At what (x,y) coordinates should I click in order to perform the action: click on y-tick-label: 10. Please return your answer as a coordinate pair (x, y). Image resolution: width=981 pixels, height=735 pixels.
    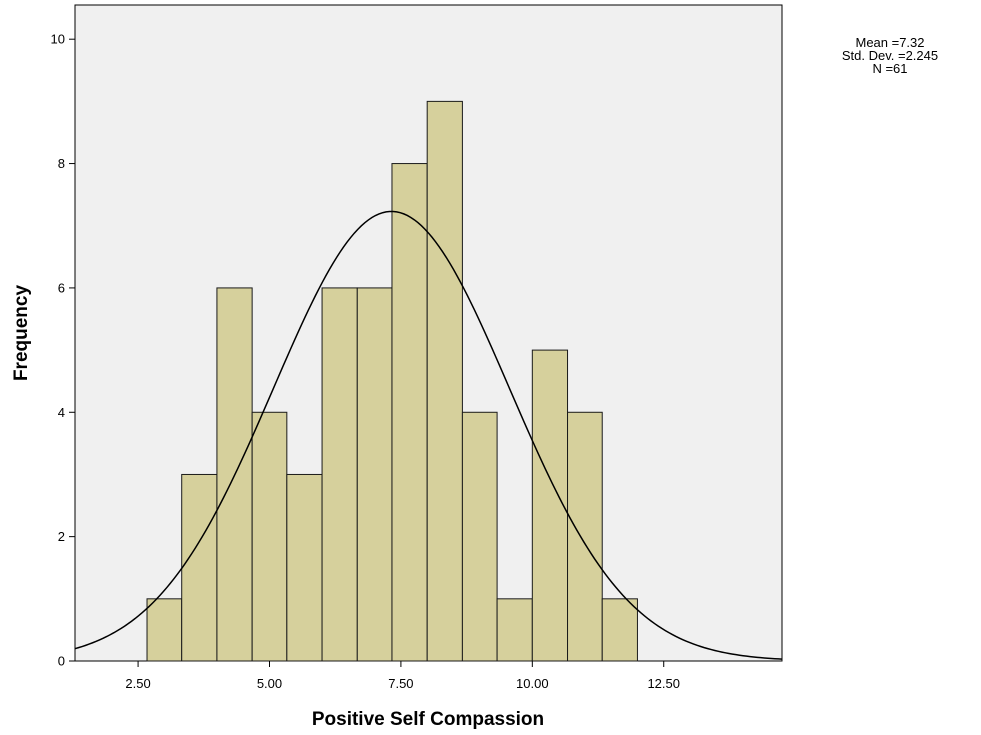
    Looking at the image, I should click on (58, 39).